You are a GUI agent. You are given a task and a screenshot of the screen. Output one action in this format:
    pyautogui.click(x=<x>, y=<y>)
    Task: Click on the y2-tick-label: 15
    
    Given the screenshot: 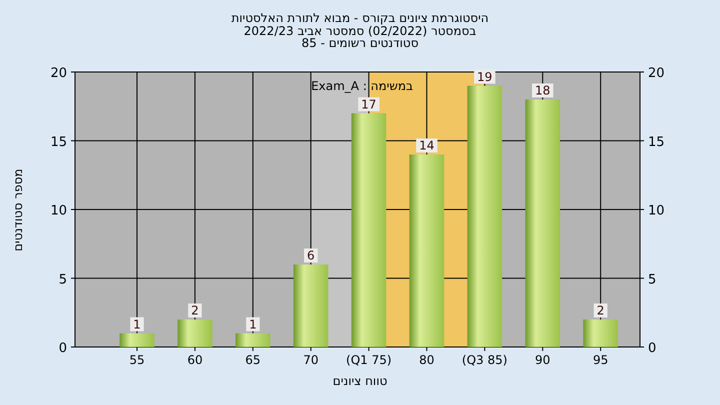 What is the action you would take?
    pyautogui.click(x=656, y=142)
    